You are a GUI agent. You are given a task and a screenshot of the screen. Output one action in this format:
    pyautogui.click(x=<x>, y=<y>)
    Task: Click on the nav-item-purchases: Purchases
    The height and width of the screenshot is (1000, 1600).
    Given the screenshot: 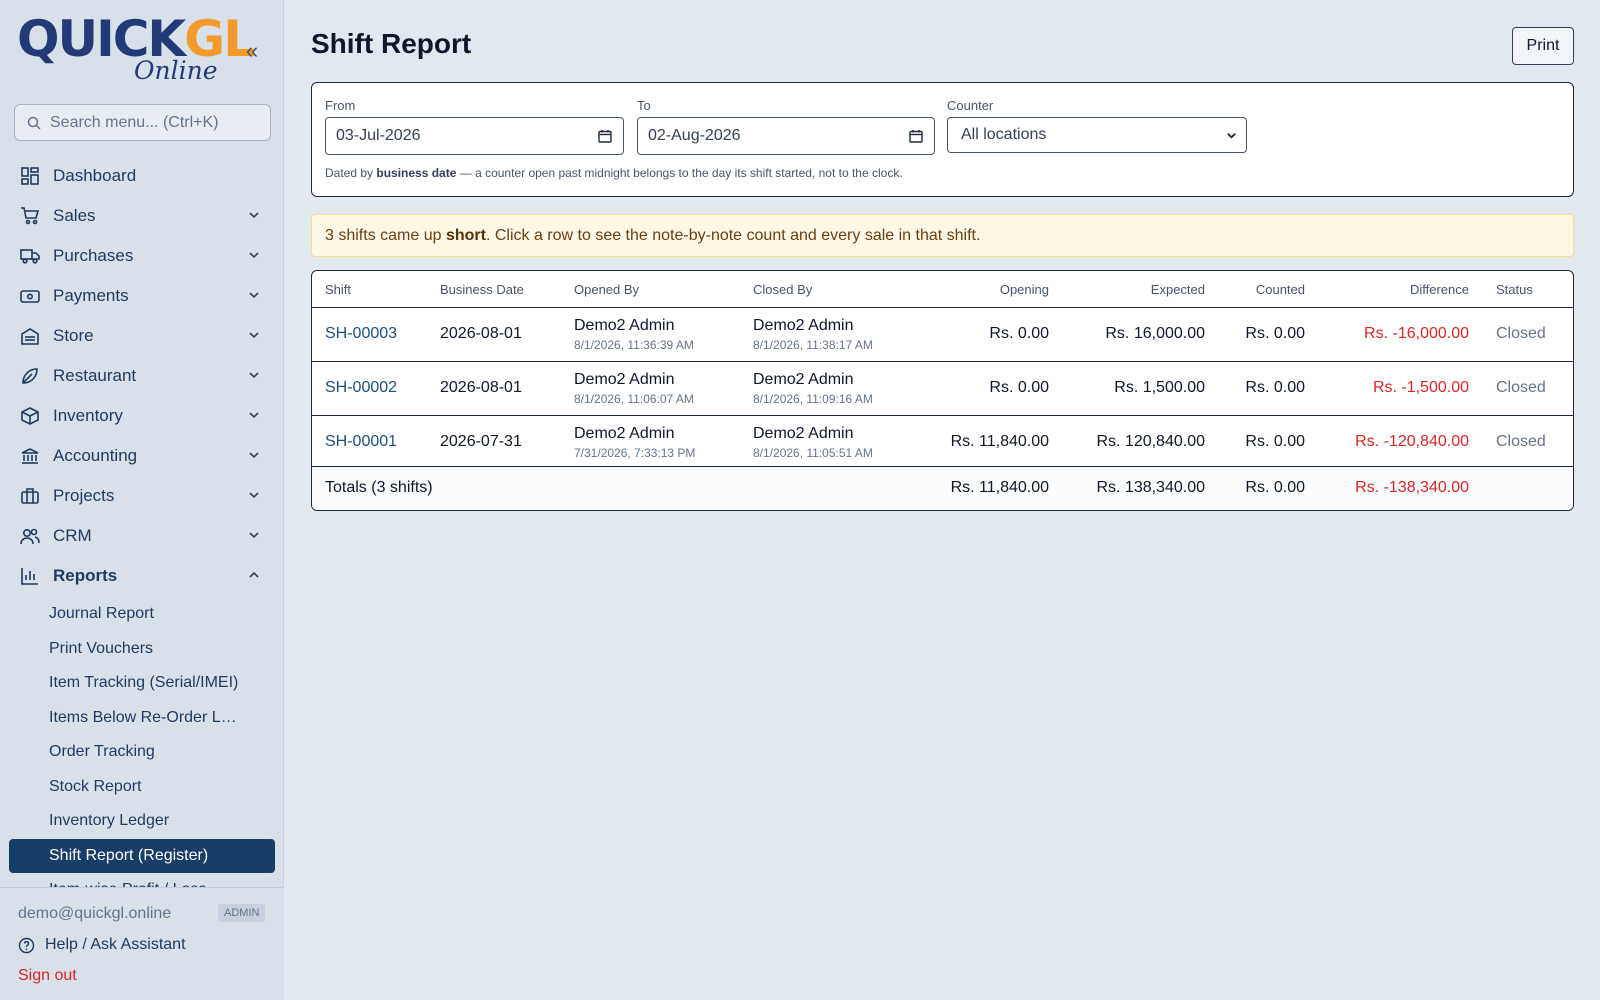 What is the action you would take?
    pyautogui.click(x=142, y=256)
    